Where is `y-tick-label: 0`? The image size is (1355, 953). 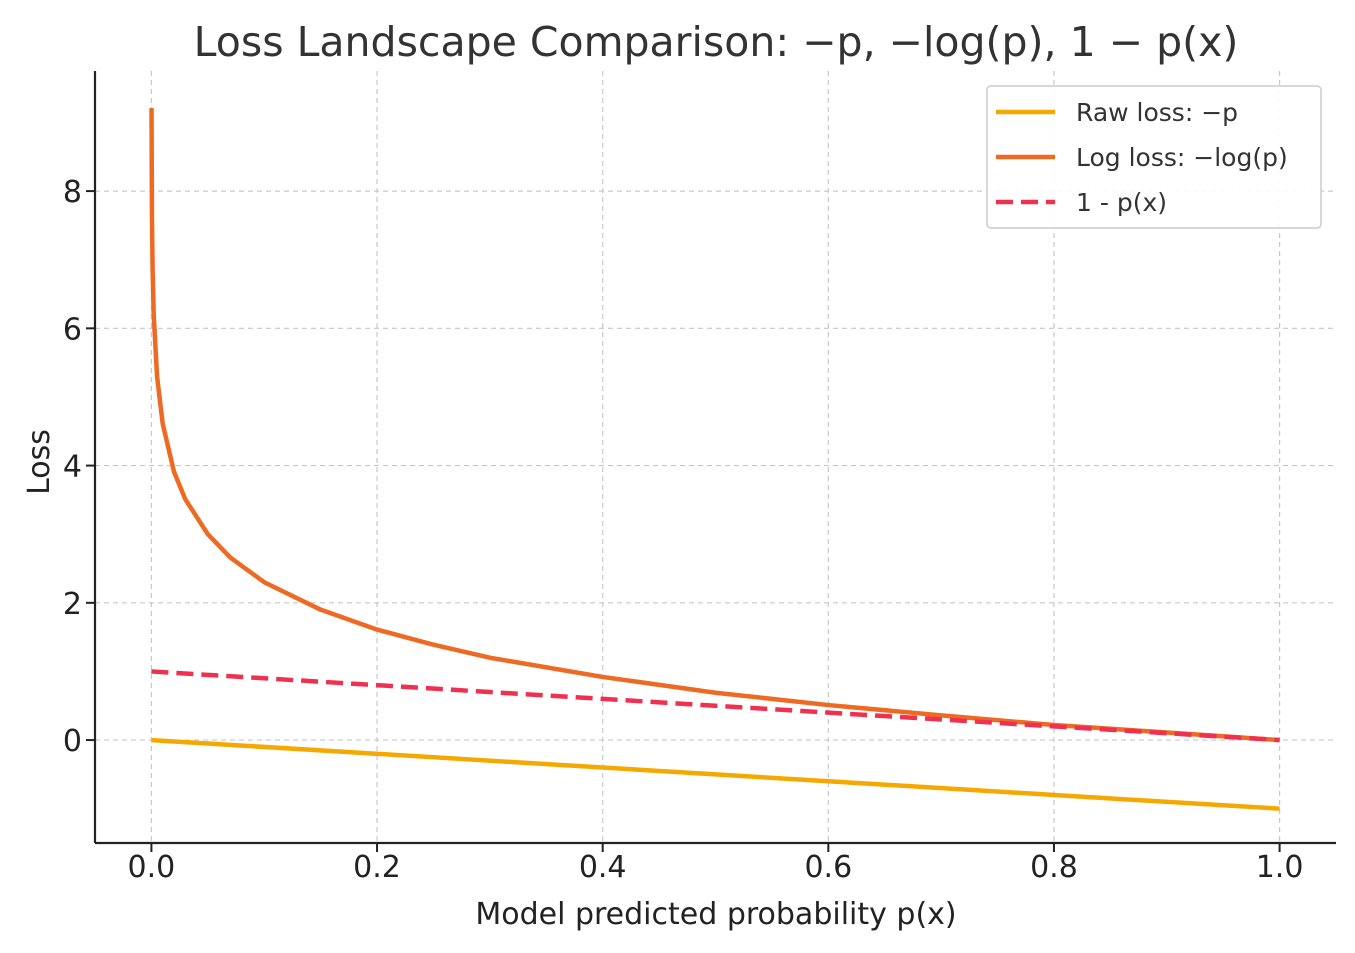
y-tick-label: 0 is located at coordinates (72, 741).